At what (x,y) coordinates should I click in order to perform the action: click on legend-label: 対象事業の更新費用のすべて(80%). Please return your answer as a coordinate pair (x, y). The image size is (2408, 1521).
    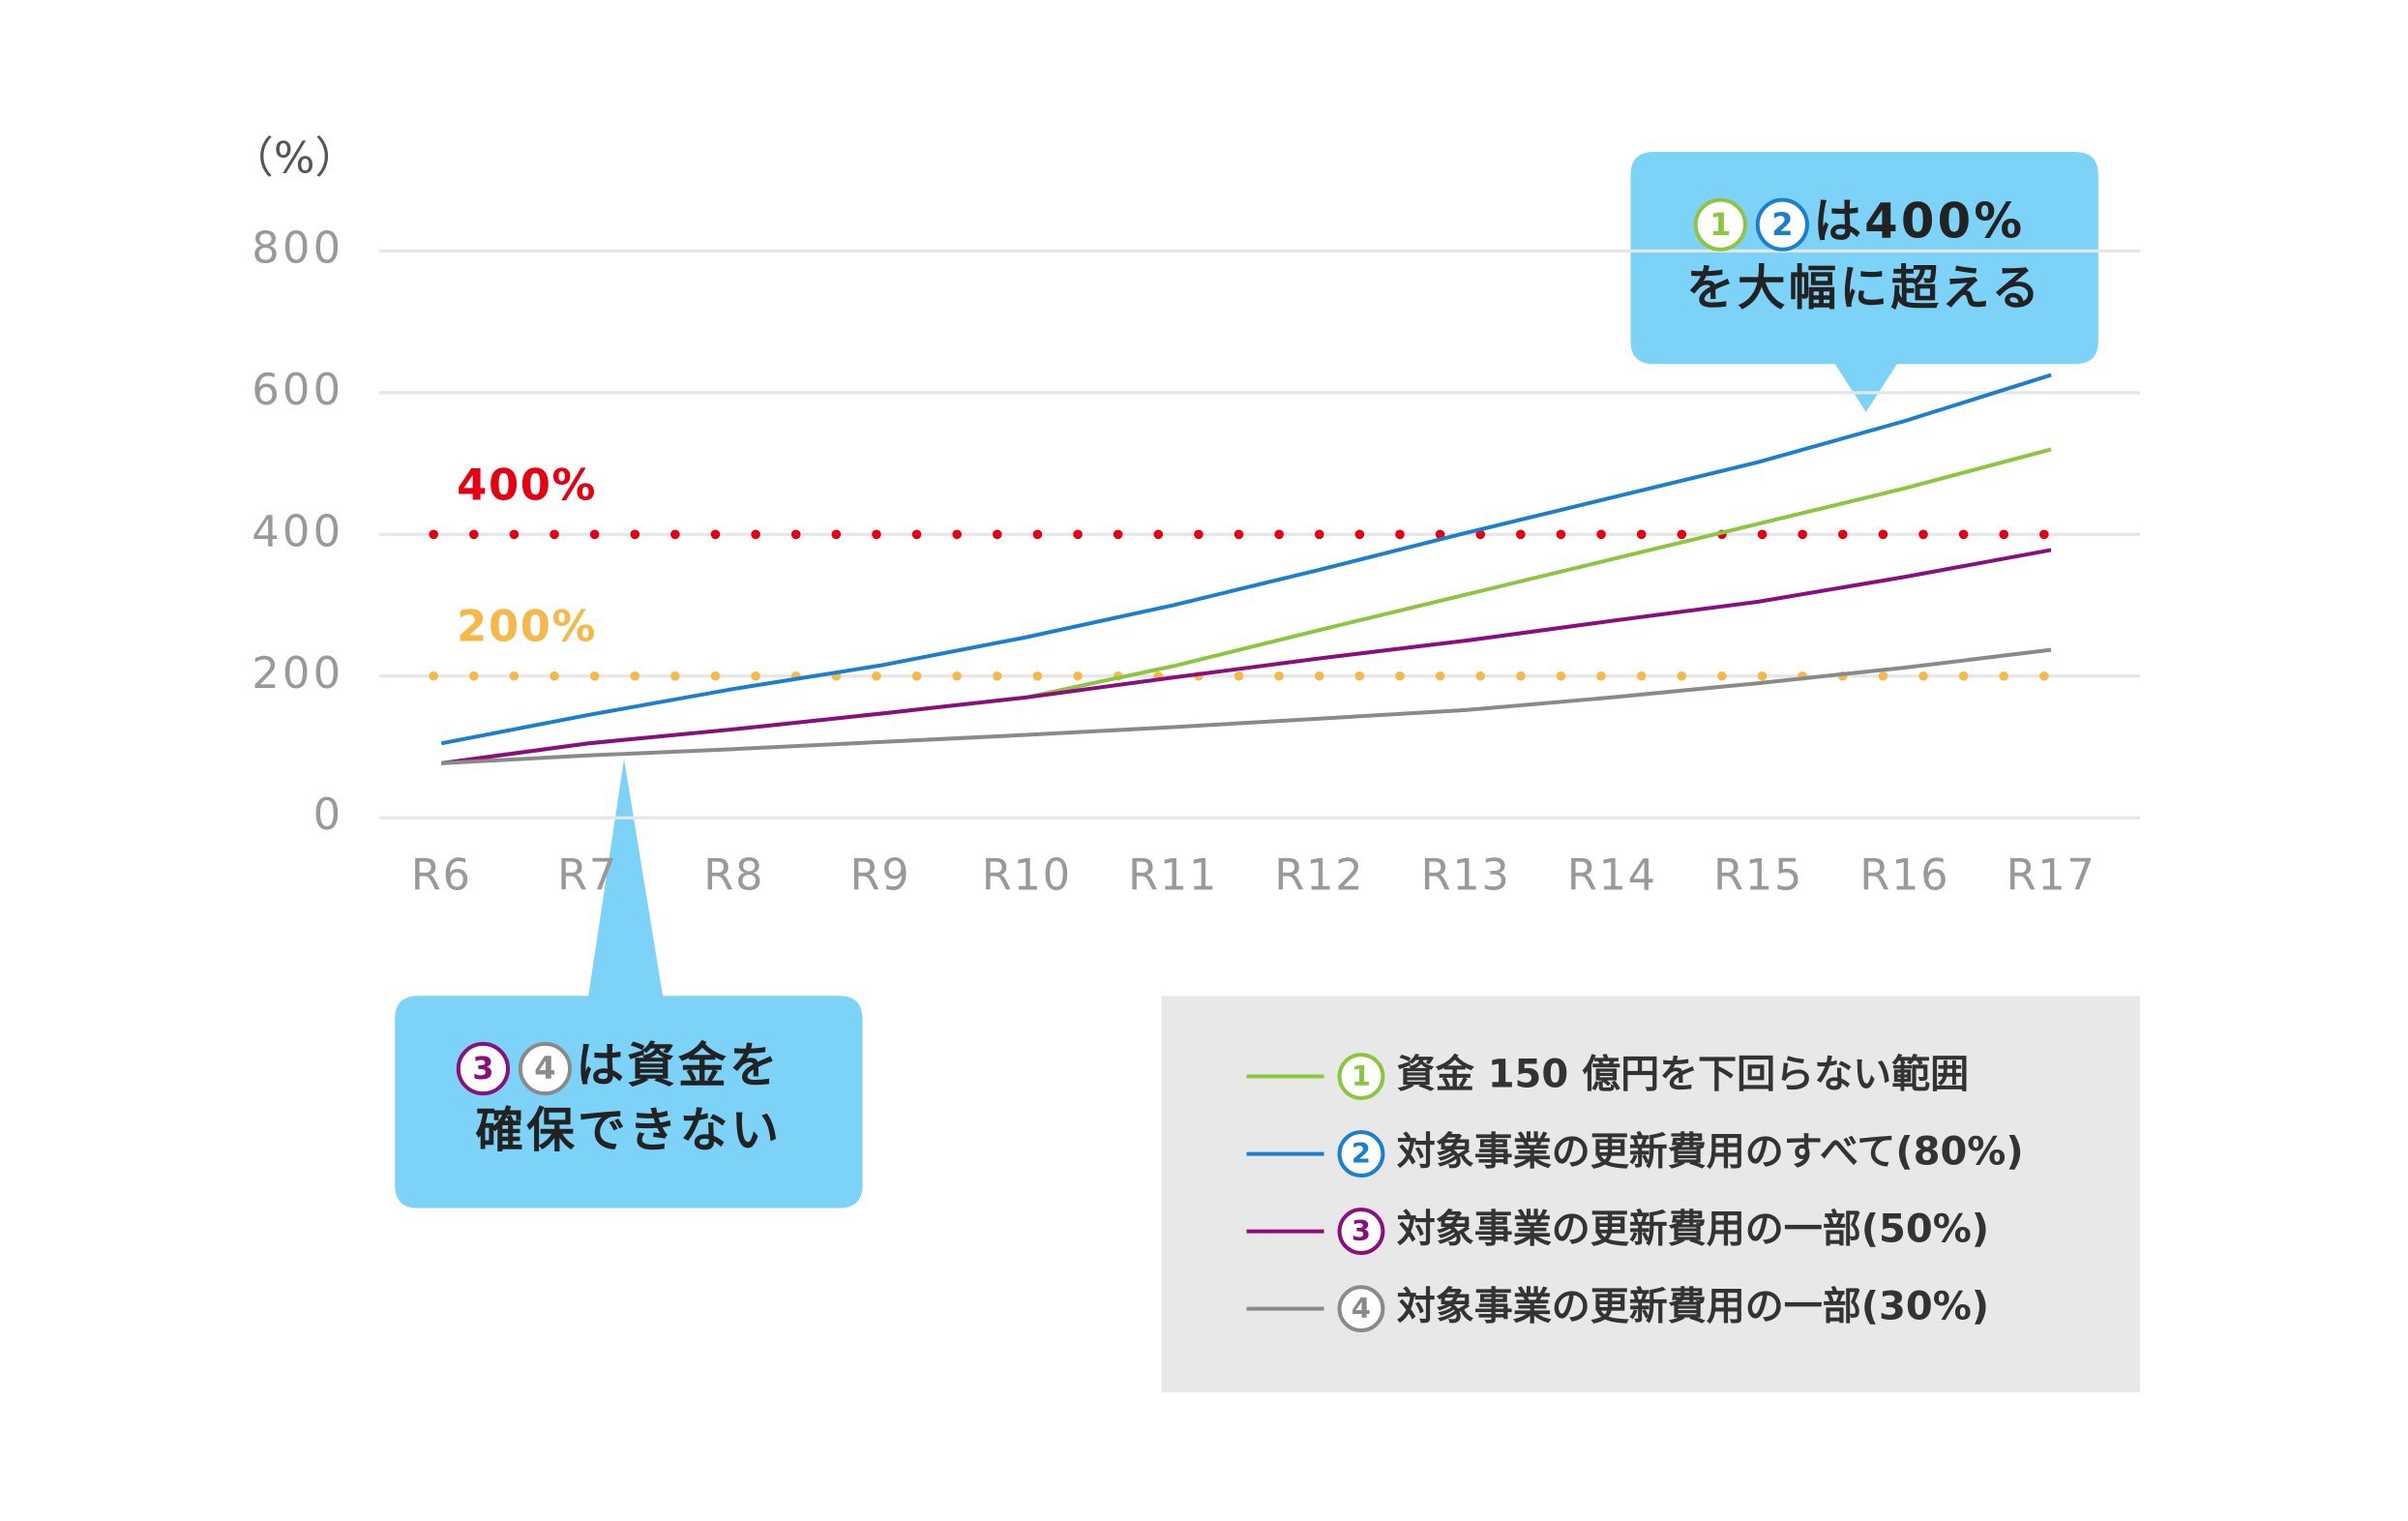
    Looking at the image, I should click on (1710, 1152).